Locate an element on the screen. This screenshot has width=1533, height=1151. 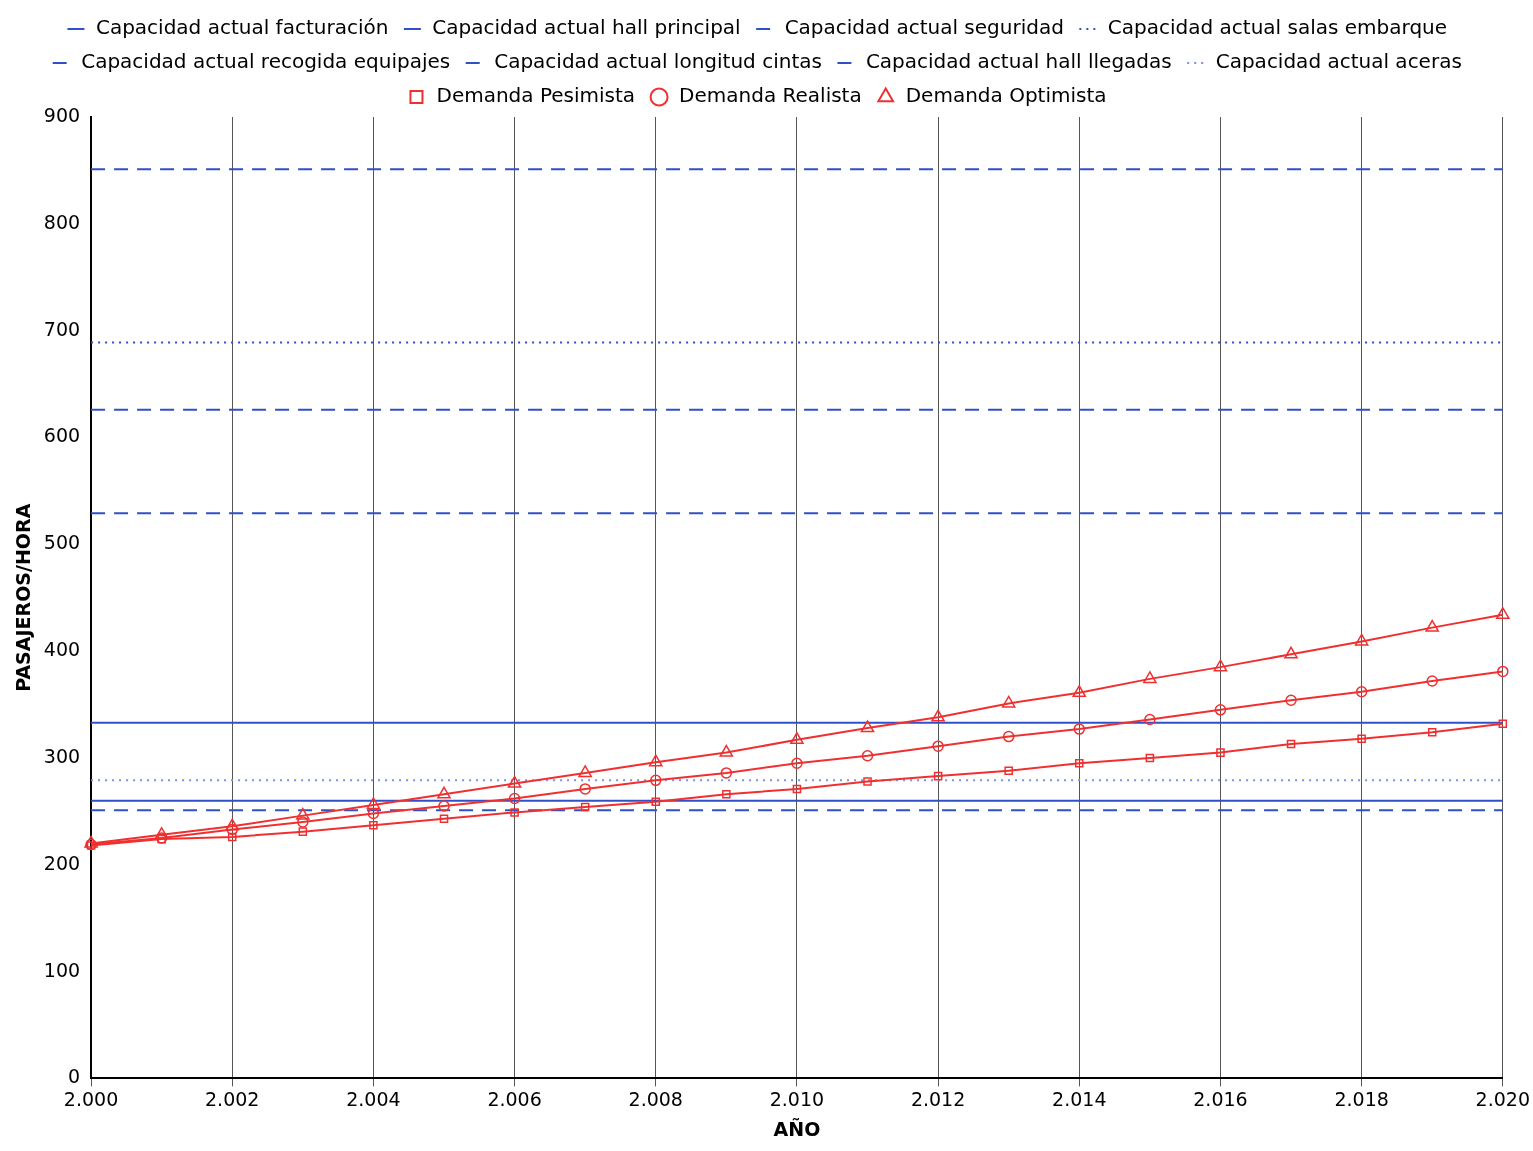
legend-label: Capacidad actual recogida equipajes is located at coordinates (266, 61).